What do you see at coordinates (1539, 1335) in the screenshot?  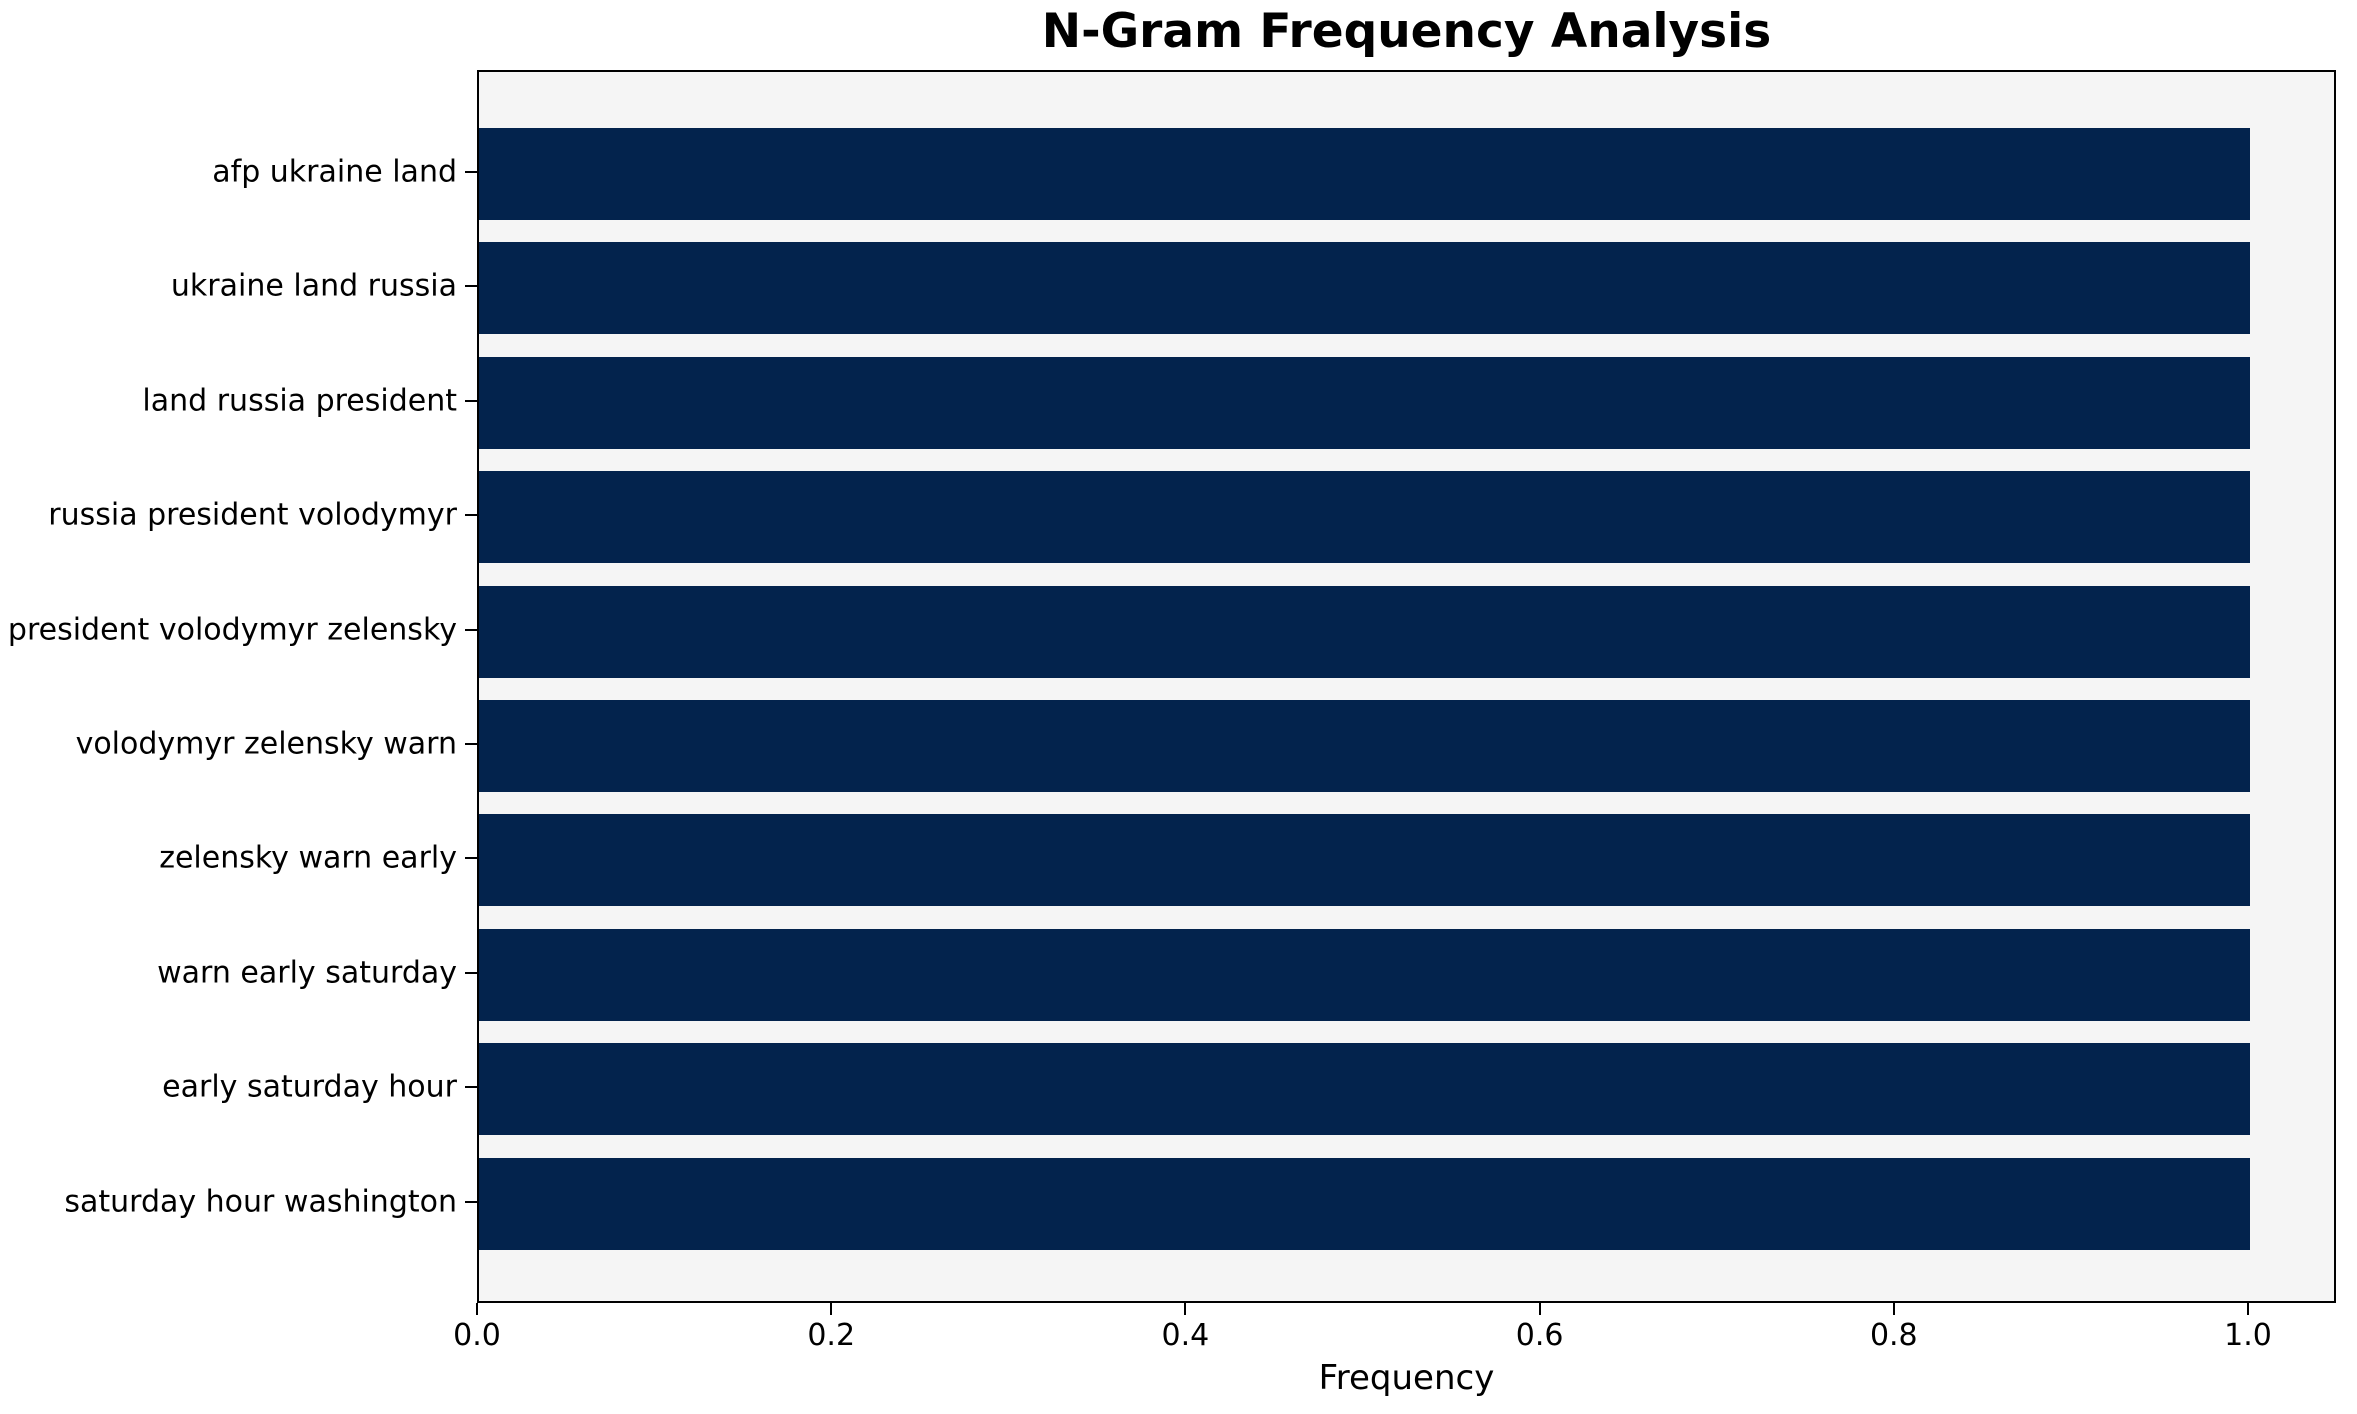 I see `x-tick-label: 0.6` at bounding box center [1539, 1335].